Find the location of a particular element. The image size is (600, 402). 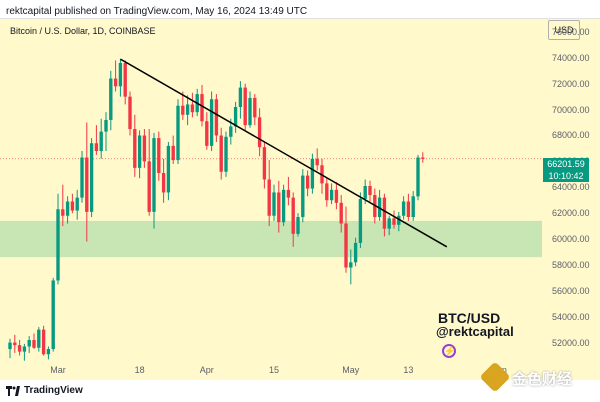

support-zone is located at coordinates (271, 239).